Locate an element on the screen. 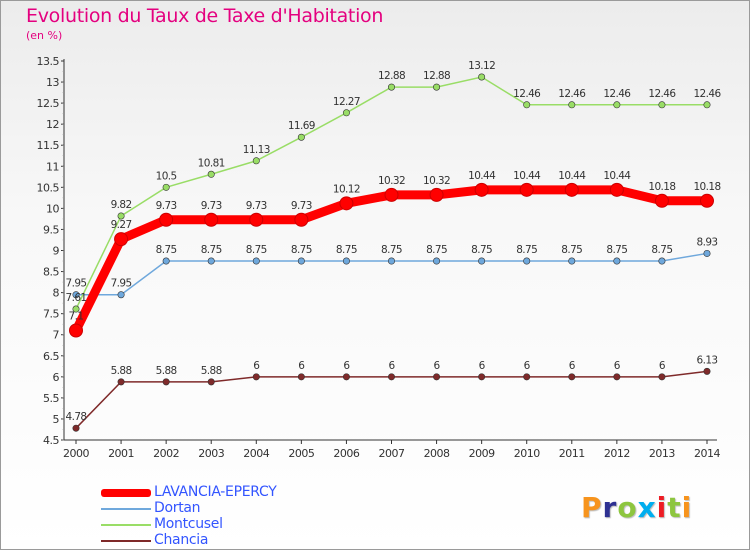  y-tick-label: 10 is located at coordinates (52, 208).